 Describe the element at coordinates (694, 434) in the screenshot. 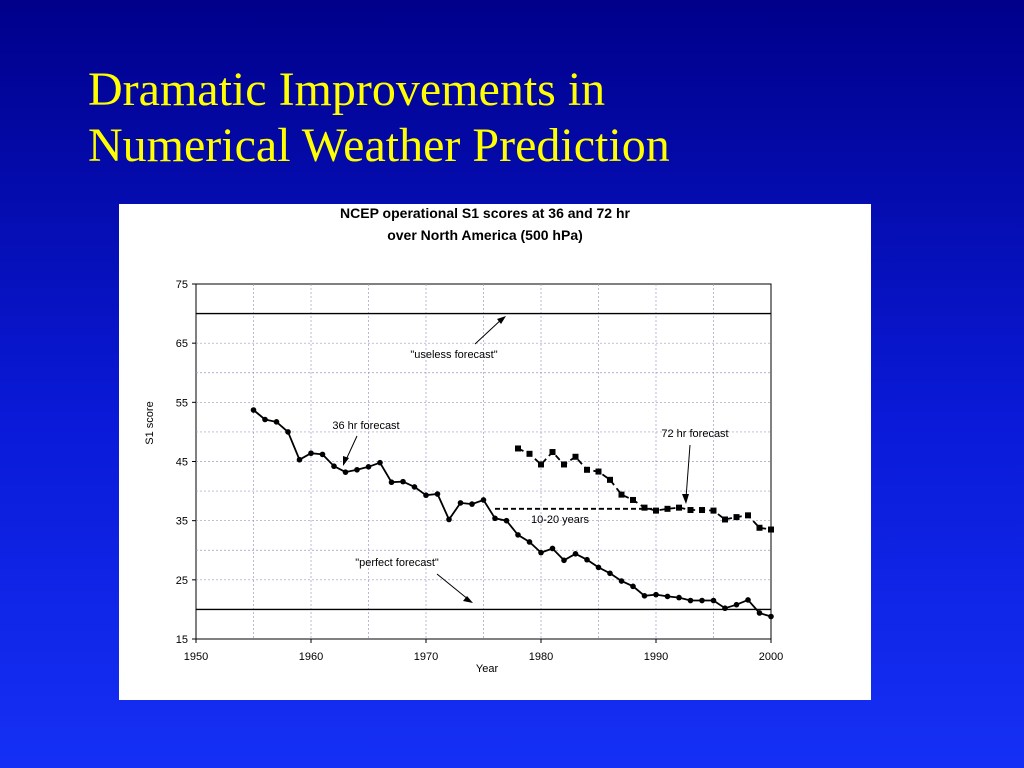

I see `annotation-72hr-forecast: 72 hr forecast` at that location.